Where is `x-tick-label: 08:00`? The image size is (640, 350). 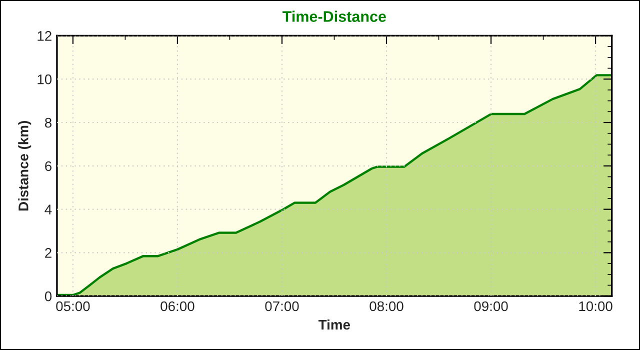
x-tick-label: 08:00 is located at coordinates (387, 306).